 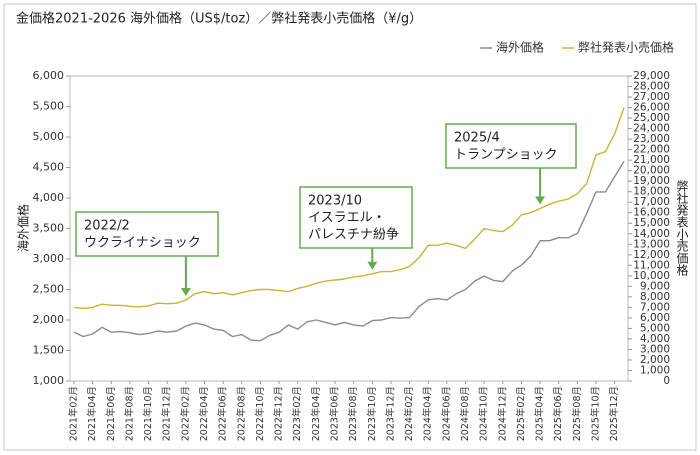 What do you see at coordinates (651, 129) in the screenshot?
I see `y2-tick-label: 24,000` at bounding box center [651, 129].